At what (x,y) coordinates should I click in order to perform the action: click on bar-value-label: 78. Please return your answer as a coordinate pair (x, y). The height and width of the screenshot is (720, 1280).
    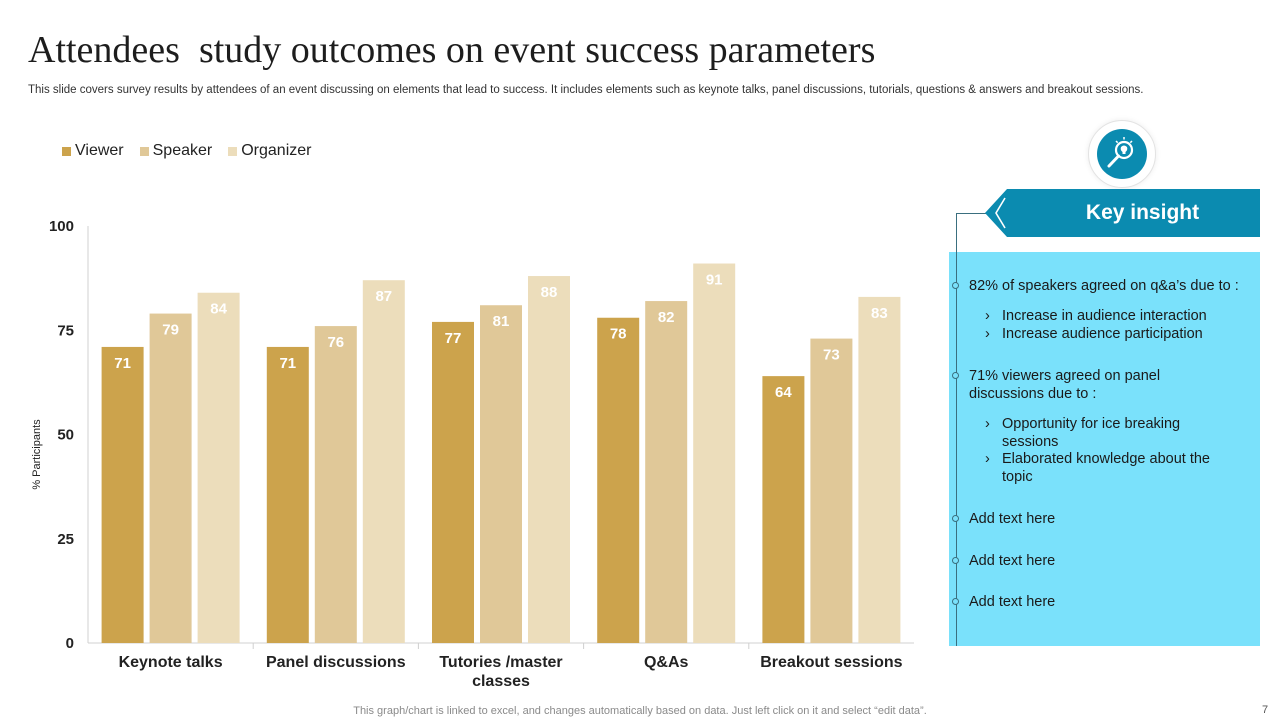
    Looking at the image, I should click on (618, 334).